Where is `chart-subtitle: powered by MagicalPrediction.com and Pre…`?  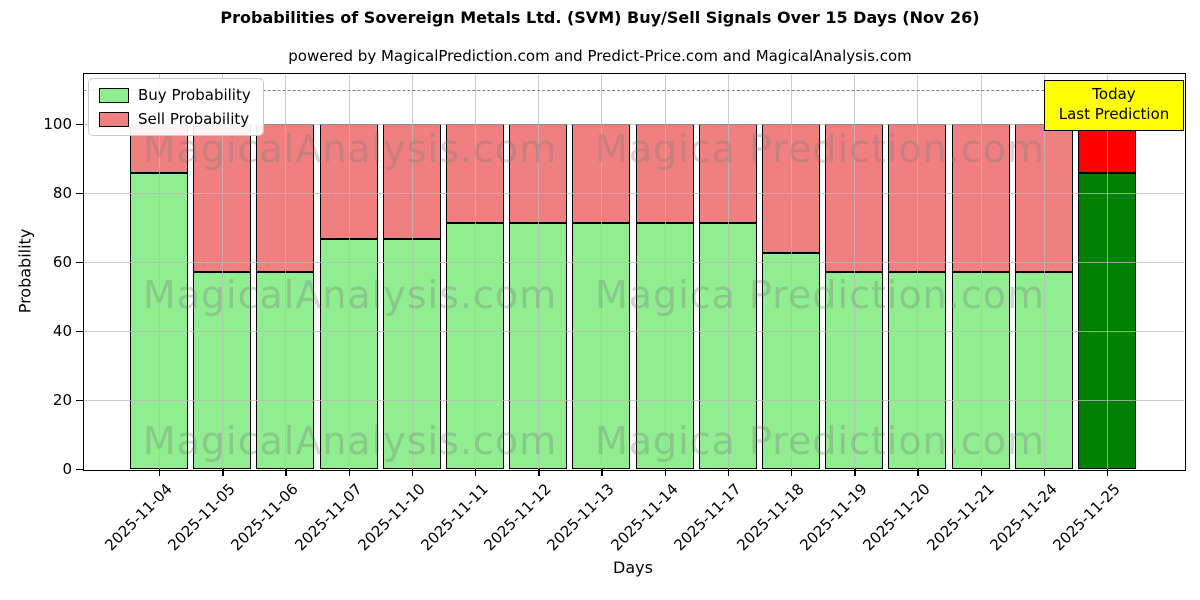
chart-subtitle: powered by MagicalPrediction.com and Pre… is located at coordinates (600, 56).